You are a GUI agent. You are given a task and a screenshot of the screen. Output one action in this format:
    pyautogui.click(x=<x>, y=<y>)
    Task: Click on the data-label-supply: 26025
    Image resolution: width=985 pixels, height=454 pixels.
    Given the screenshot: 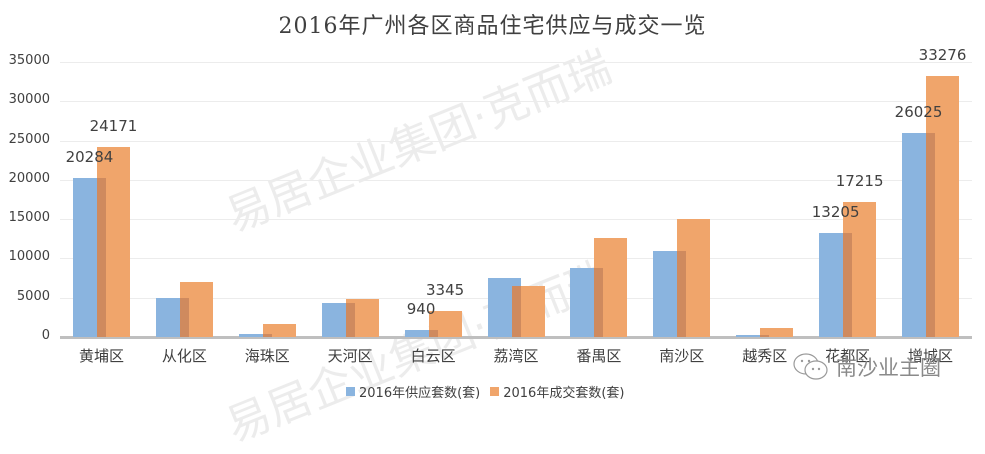 What is the action you would take?
    pyautogui.click(x=918, y=111)
    